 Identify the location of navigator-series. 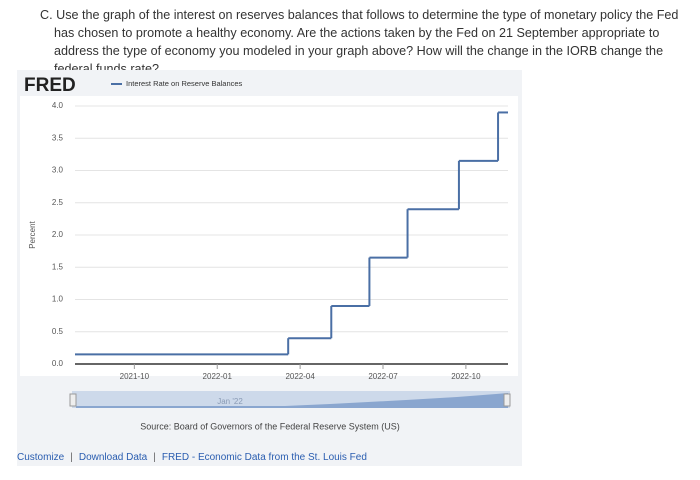
(292, 400).